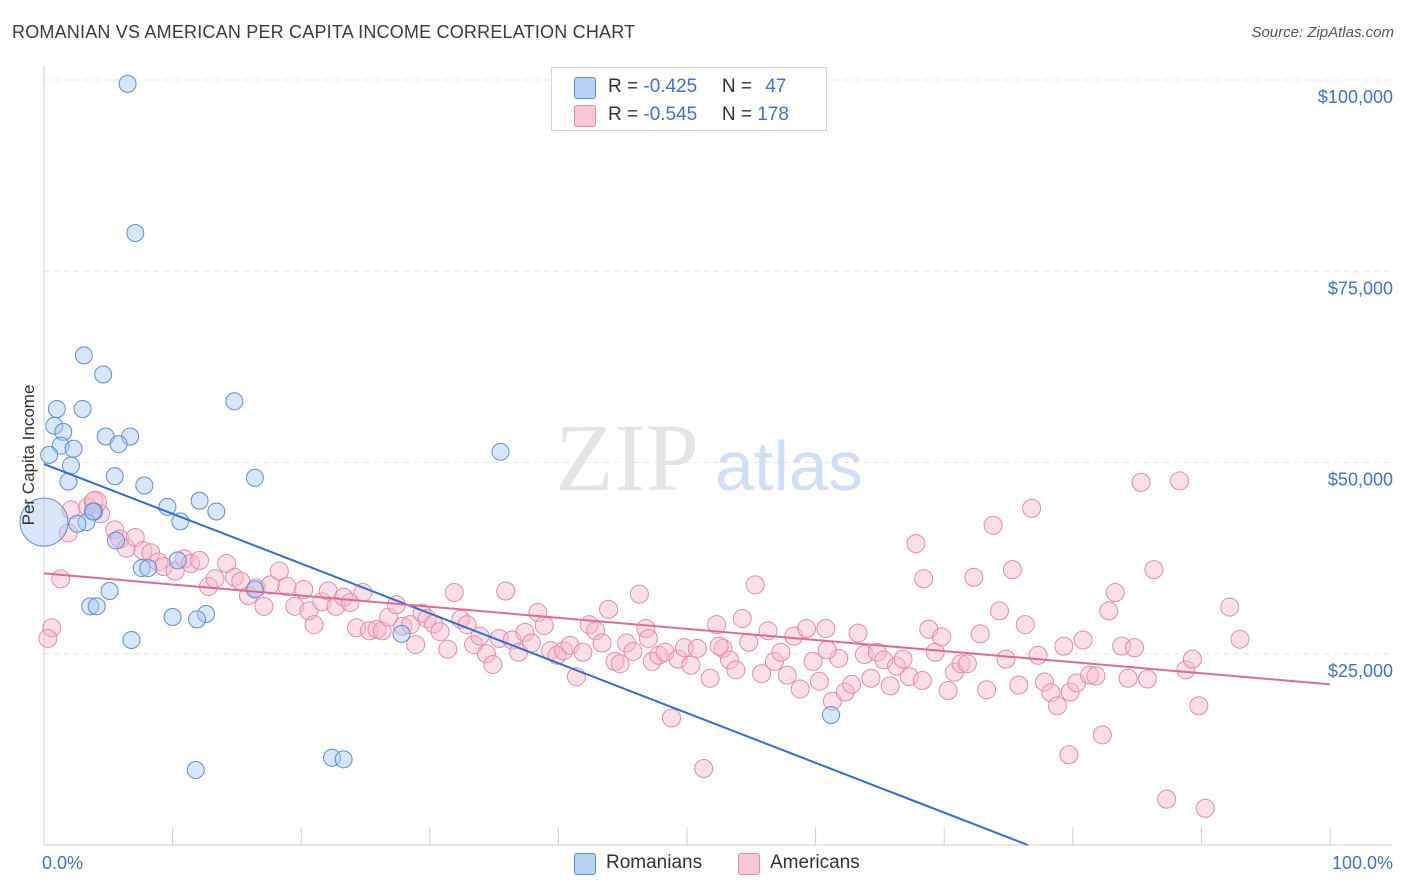 The image size is (1406, 892). I want to click on americans-trend-line, so click(687, 629).